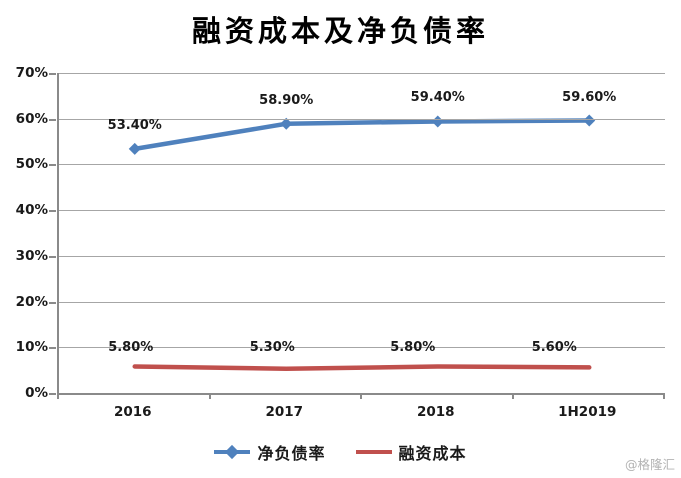 This screenshot has width=681, height=478. Describe the element at coordinates (31, 347) in the screenshot. I see `y-axis-label: 10%` at that location.